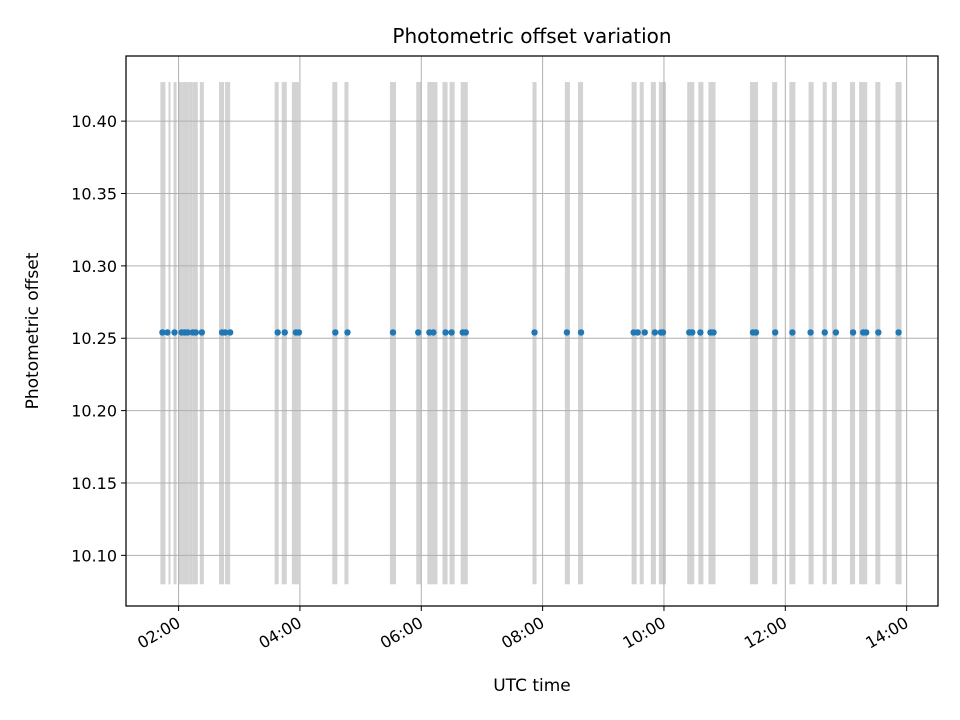 The width and height of the screenshot is (960, 720). I want to click on y-tick-label: 10.40, so click(94, 121).